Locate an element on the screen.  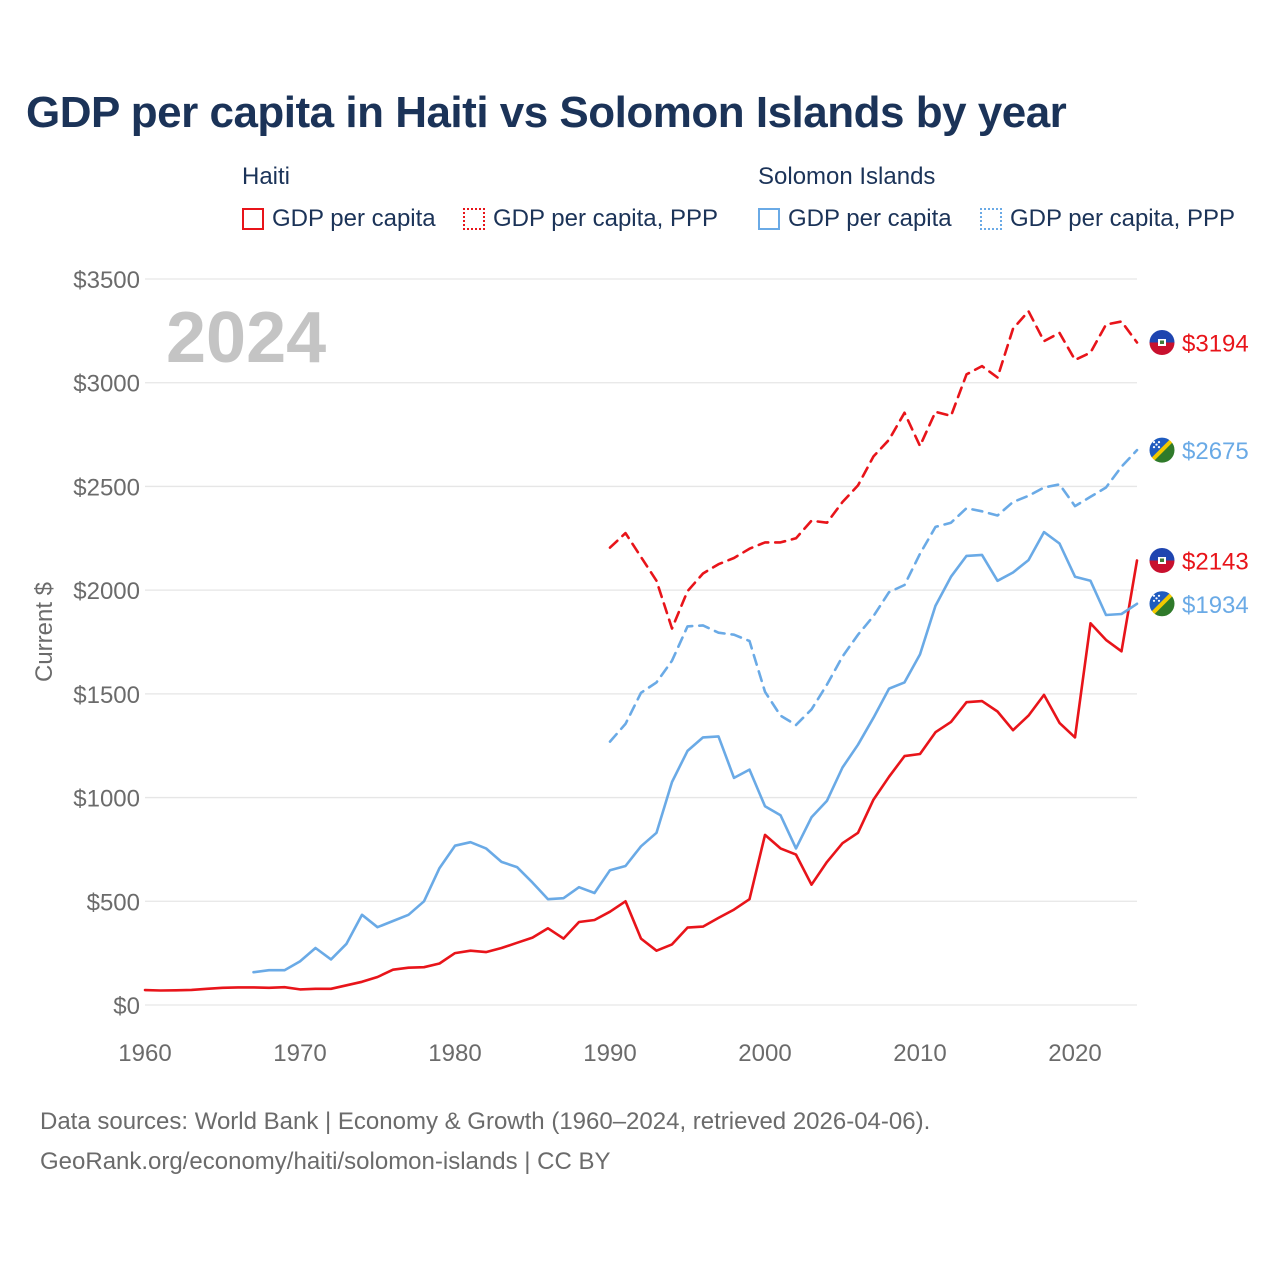
legend-label-haiti-gdp: GDP per capita is located at coordinates (354, 218).